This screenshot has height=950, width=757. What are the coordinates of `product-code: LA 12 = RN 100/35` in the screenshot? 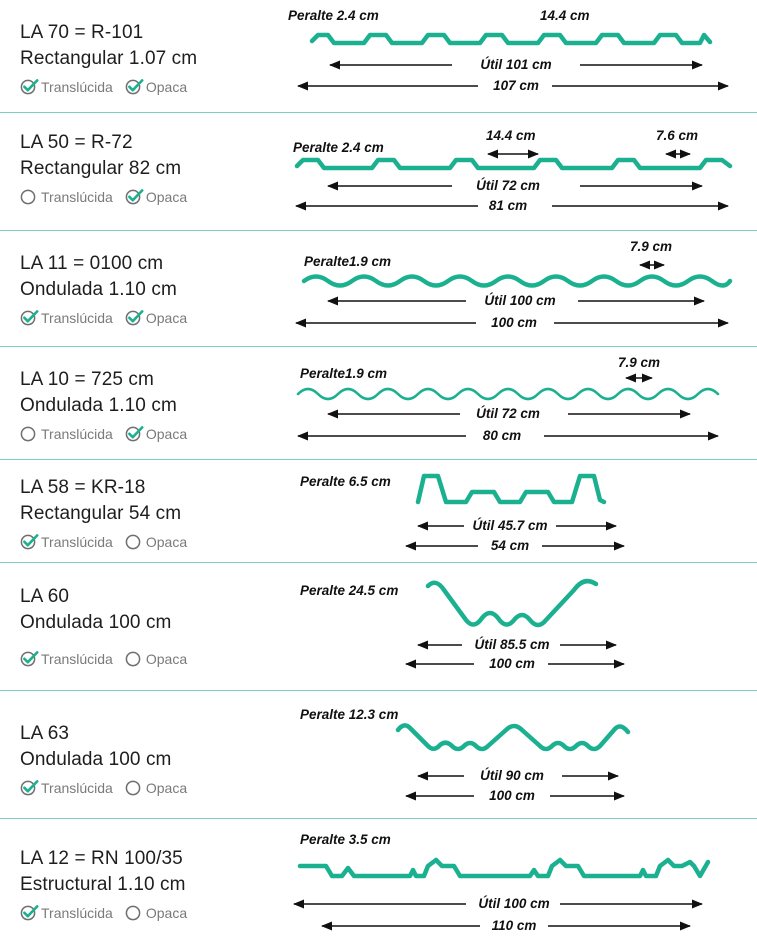 It's located at (101, 858).